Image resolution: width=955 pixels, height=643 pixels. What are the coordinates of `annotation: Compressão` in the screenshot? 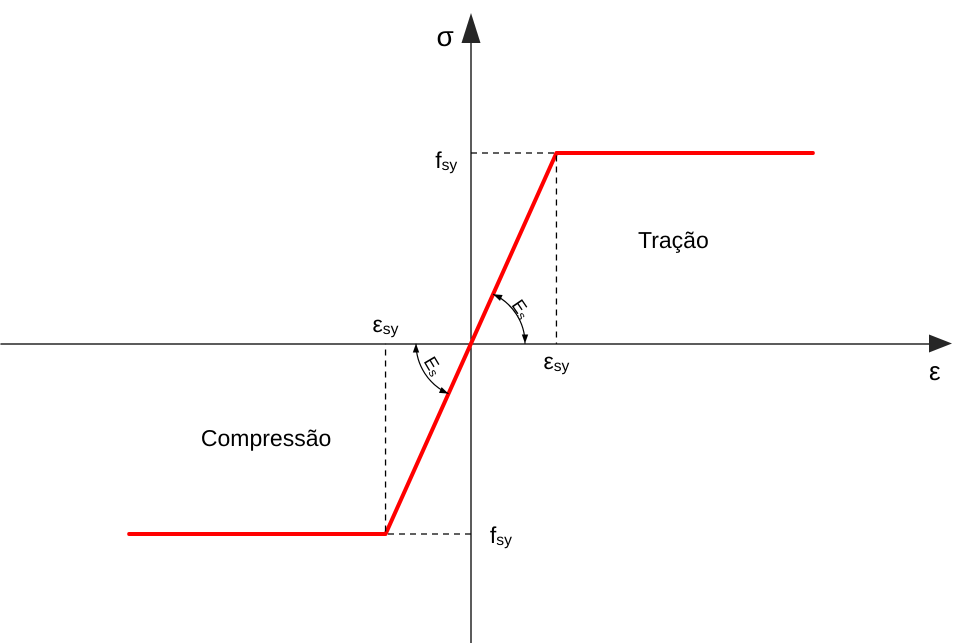 It's located at (266, 438).